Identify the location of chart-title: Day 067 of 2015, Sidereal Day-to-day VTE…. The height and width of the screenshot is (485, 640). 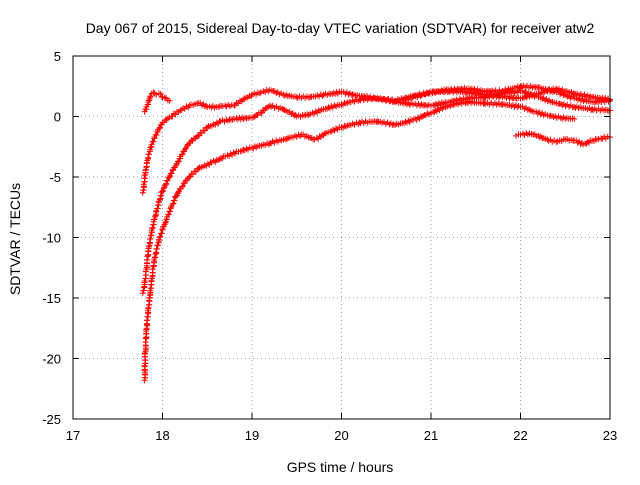
(340, 28).